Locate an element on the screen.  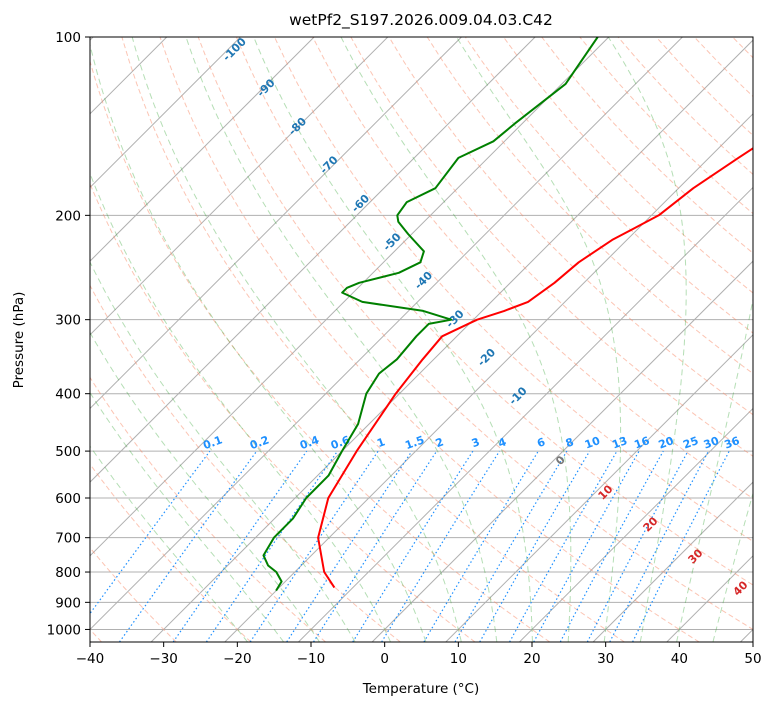
x-axis: −40 −30 −20 −10 0 10 20 30 40 50 is located at coordinates (419, 654).